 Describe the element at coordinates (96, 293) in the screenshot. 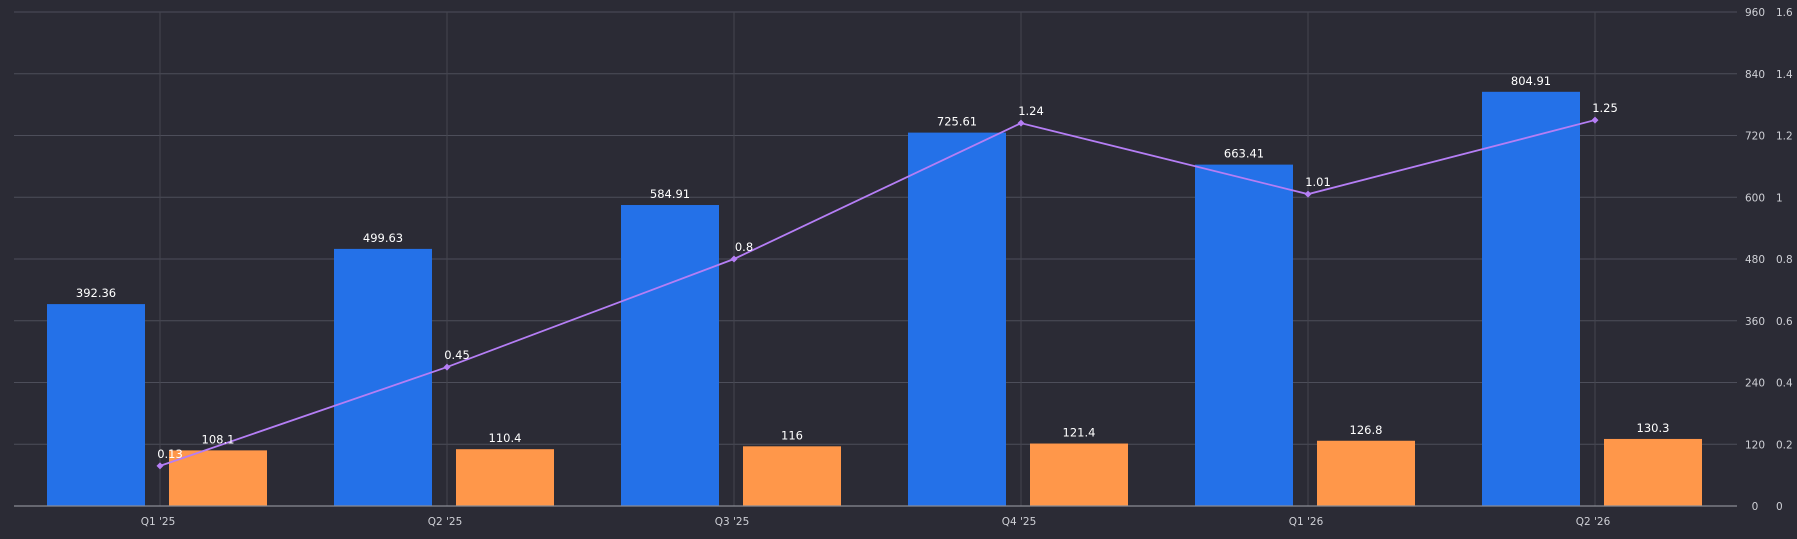

I see `bar-a-value-label: 392.36` at that location.